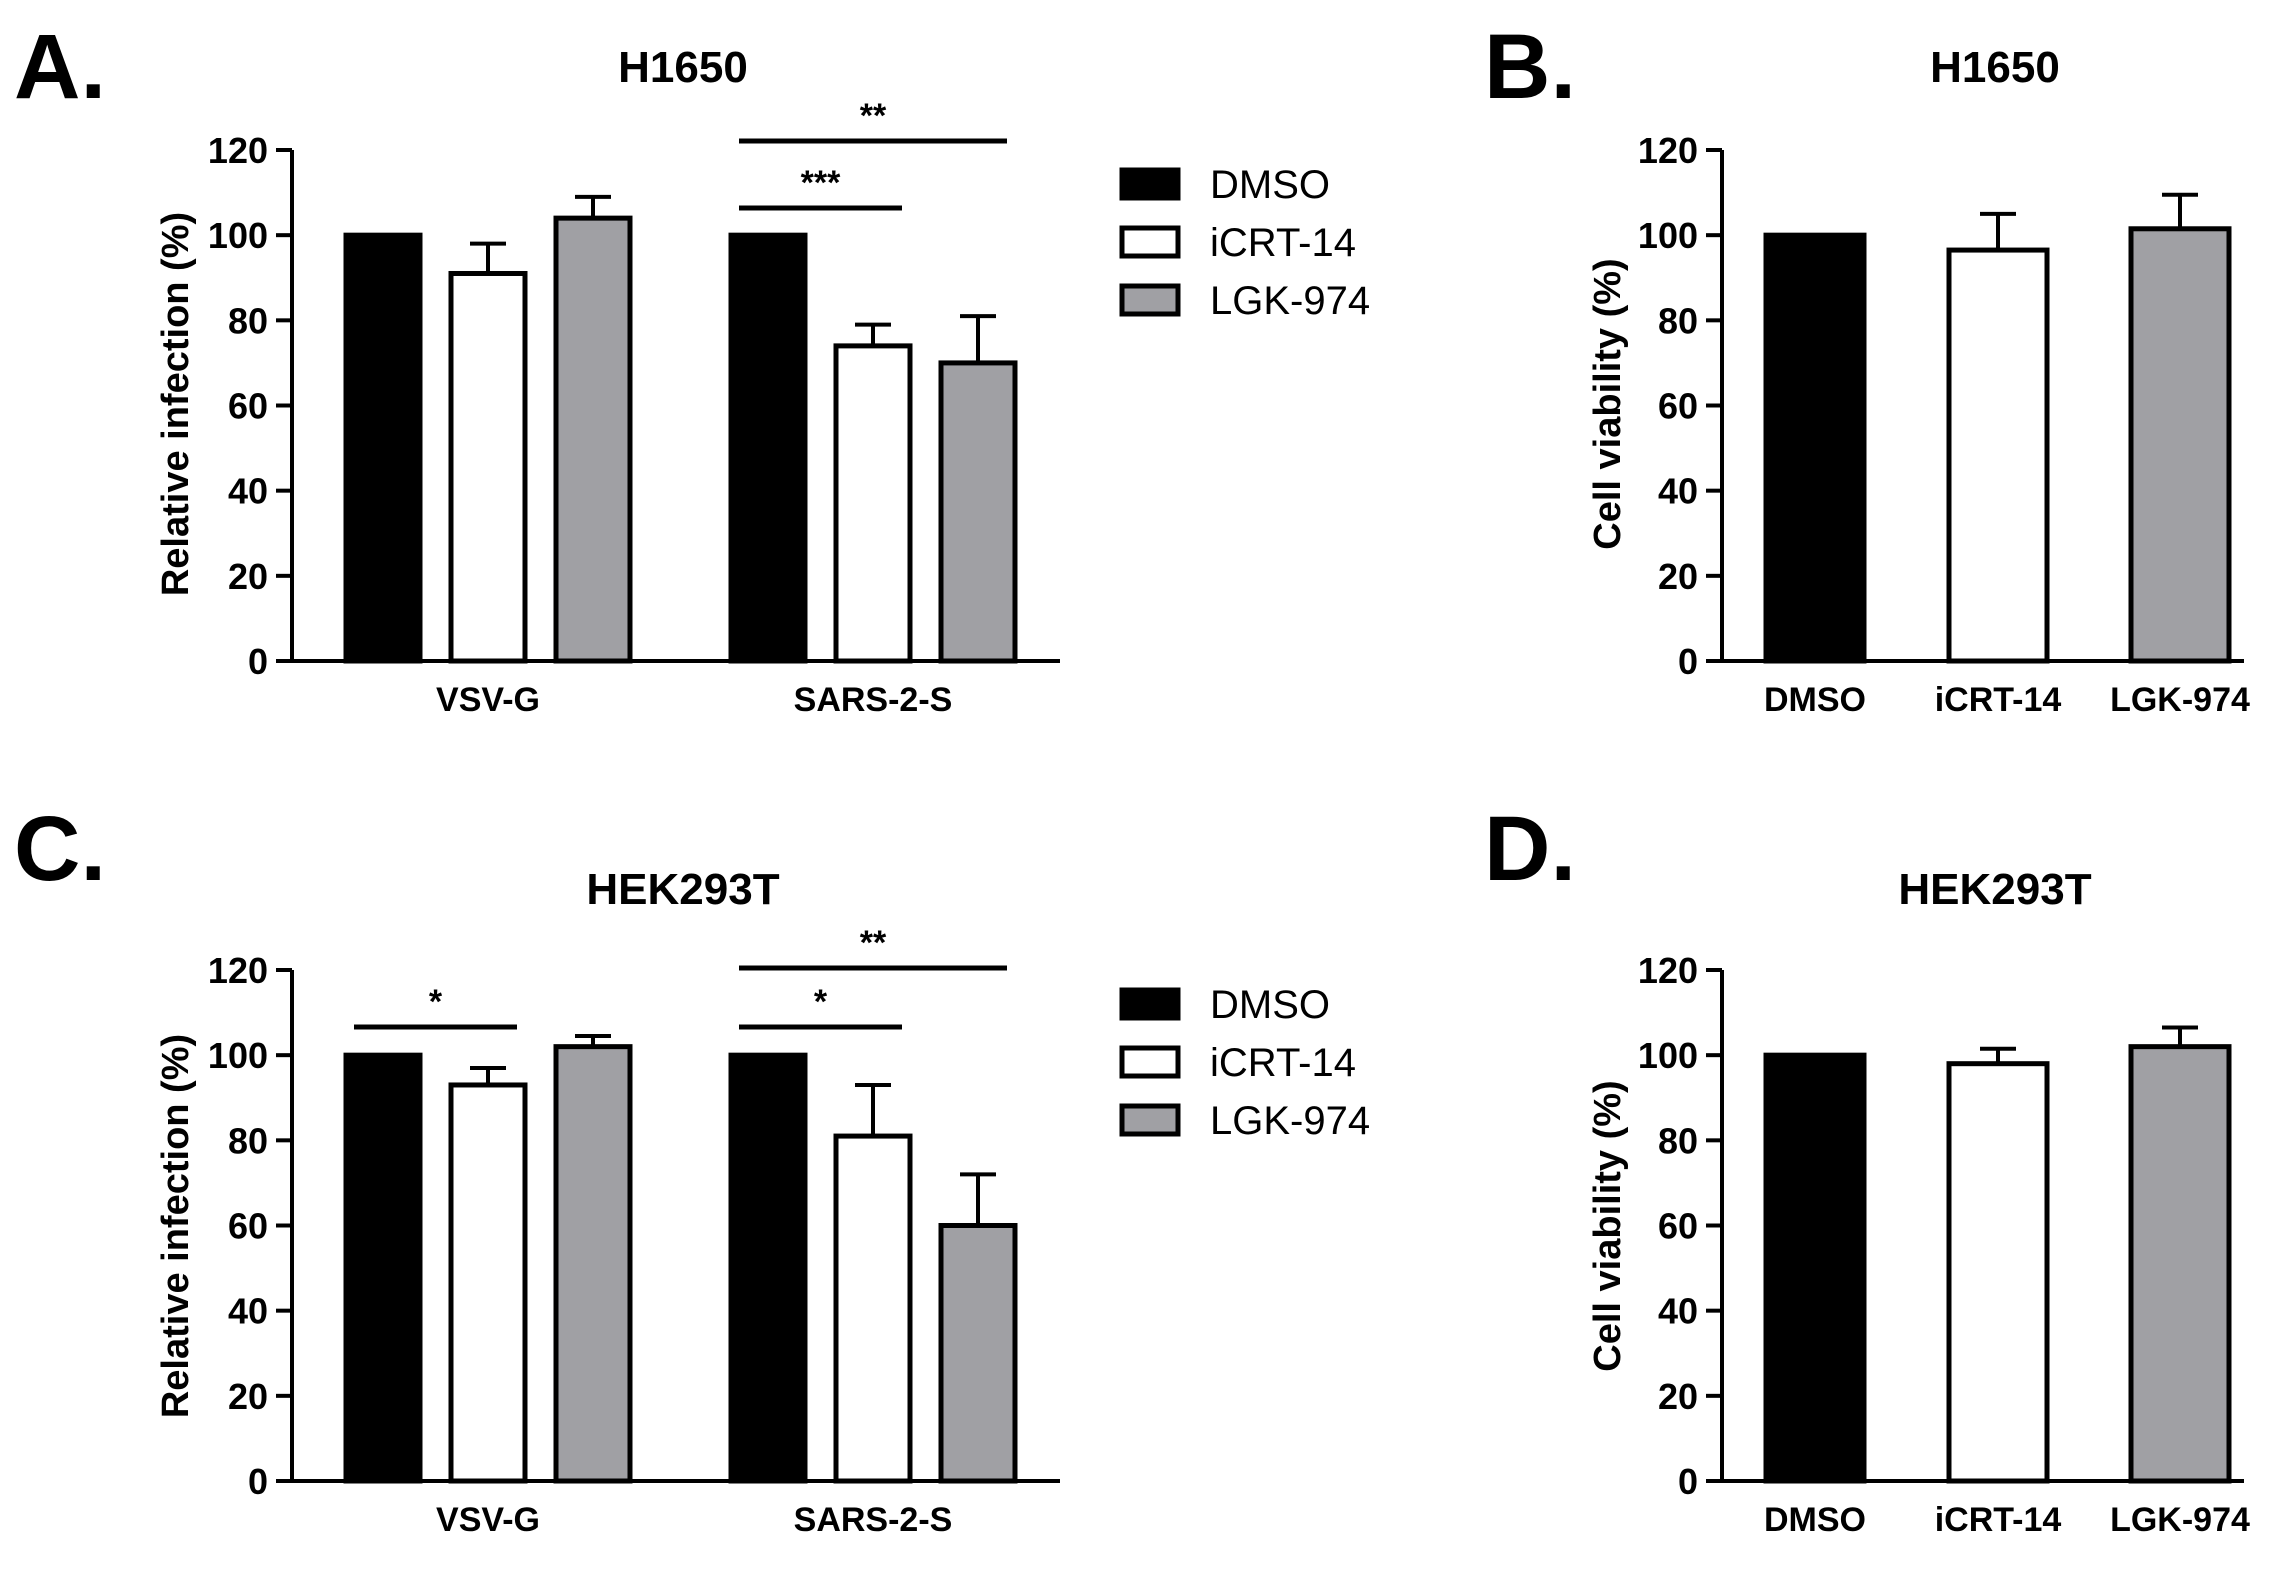  I want to click on panel-b-y-tick-label: 100, so click(1668, 235).